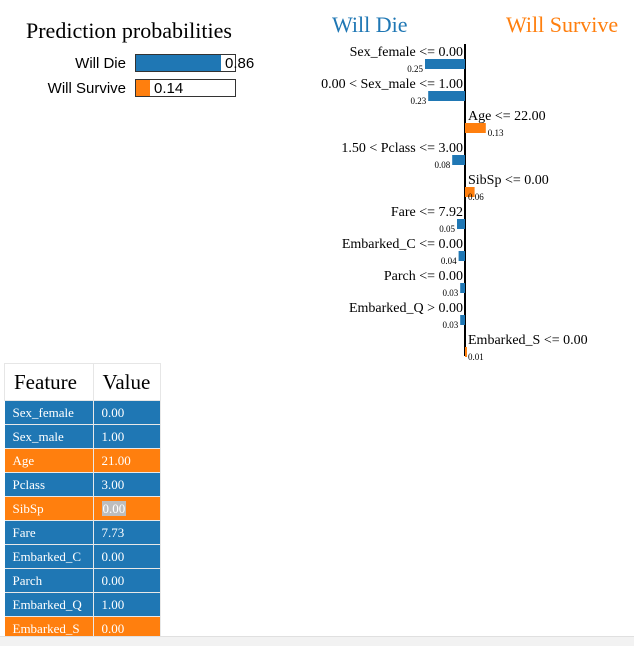 Image resolution: width=634 pixels, height=646 pixels. I want to click on bar-value-parch-0-00: 0.03, so click(450, 293).